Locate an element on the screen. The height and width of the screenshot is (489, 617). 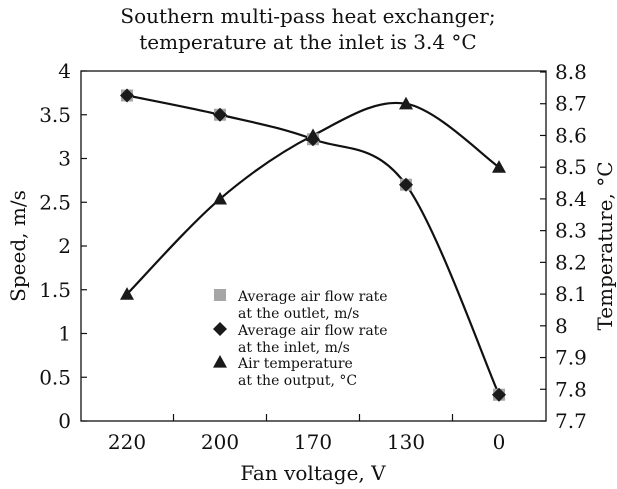
y2-tick-label: 8.8 is located at coordinates (571, 72).